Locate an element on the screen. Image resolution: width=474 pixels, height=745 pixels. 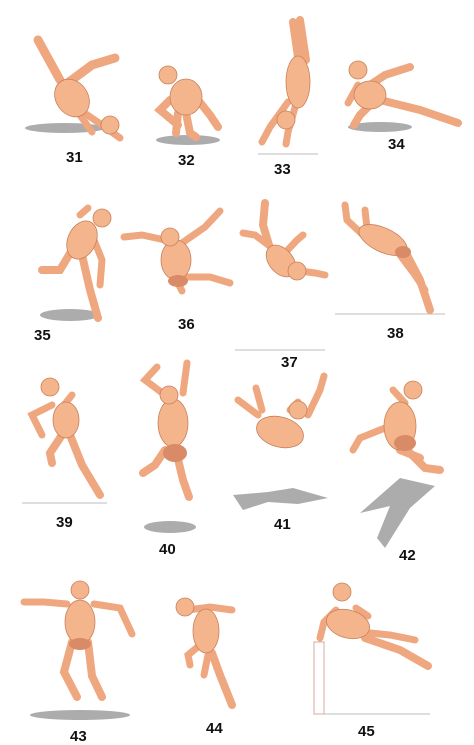
ledge-post is located at coordinates (319, 678).